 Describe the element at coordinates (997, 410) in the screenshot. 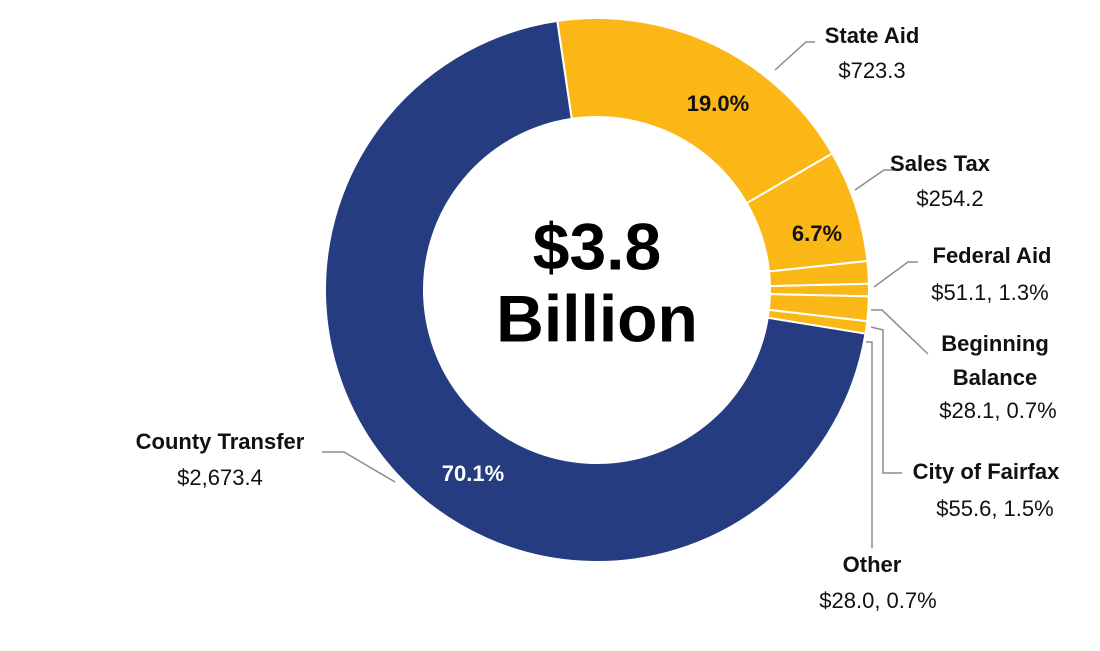

I see `value-label: $28.1, 0.7%` at that location.